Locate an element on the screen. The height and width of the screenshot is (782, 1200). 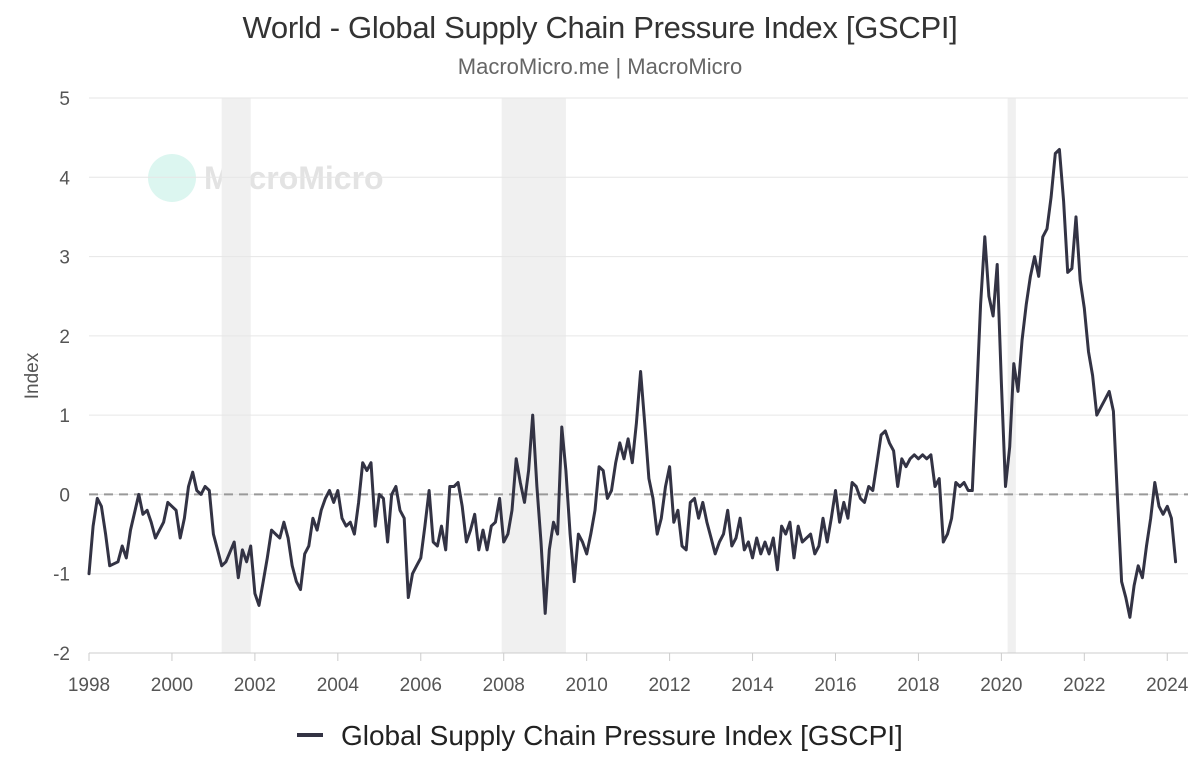
legend-swatch is located at coordinates (310, 734).